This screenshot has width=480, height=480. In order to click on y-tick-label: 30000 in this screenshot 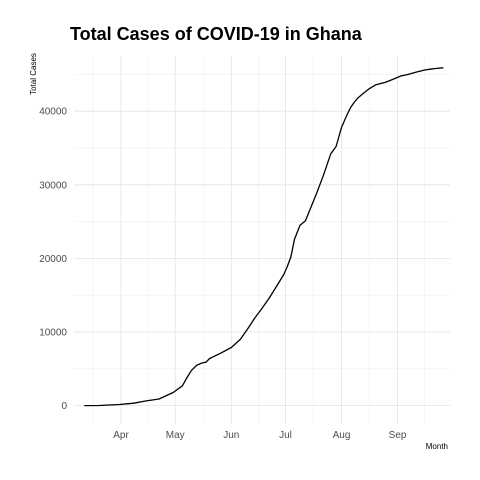, I will do `click(53, 185)`.